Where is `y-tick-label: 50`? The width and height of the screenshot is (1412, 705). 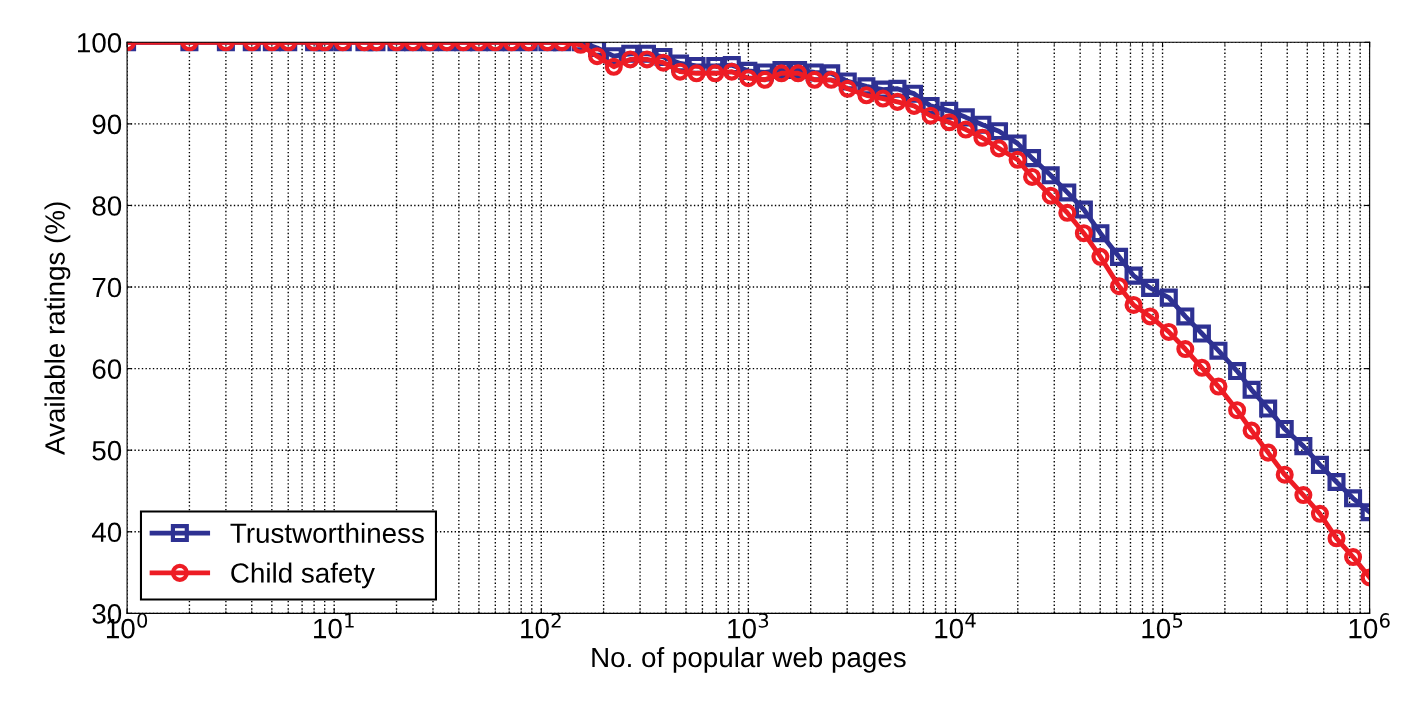
y-tick-label: 50 is located at coordinates (107, 450).